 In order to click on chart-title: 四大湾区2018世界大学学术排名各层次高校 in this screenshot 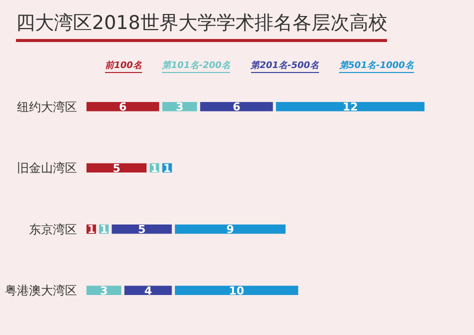, I will do `click(202, 26)`.